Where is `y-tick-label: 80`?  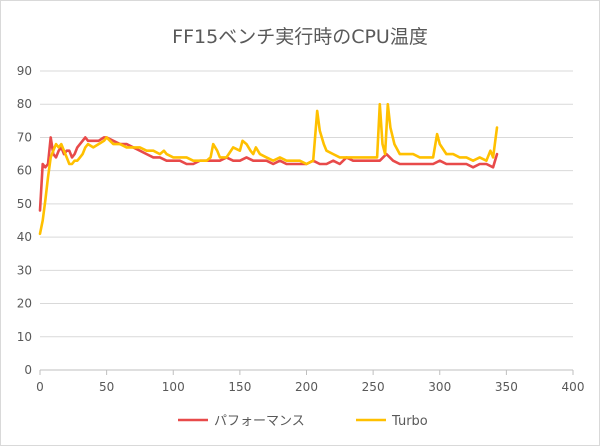 y-tick-label: 80 is located at coordinates (24, 104).